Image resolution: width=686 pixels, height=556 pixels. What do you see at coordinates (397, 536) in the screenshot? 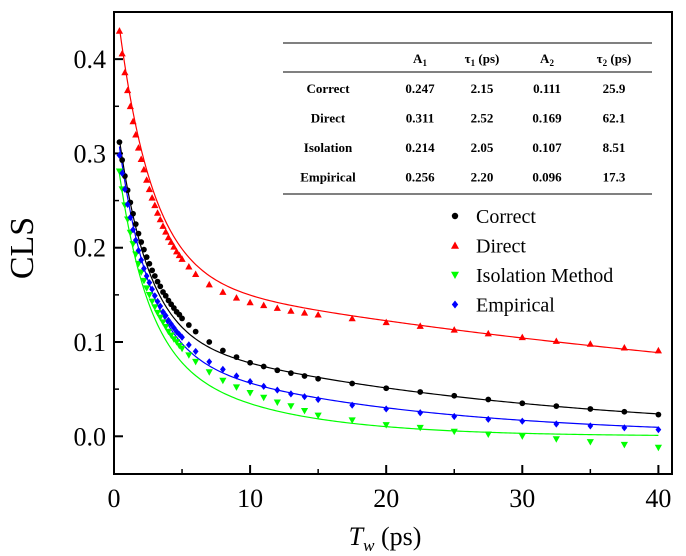
I see `x-axis-label-unit: (ps)` at bounding box center [397, 536].